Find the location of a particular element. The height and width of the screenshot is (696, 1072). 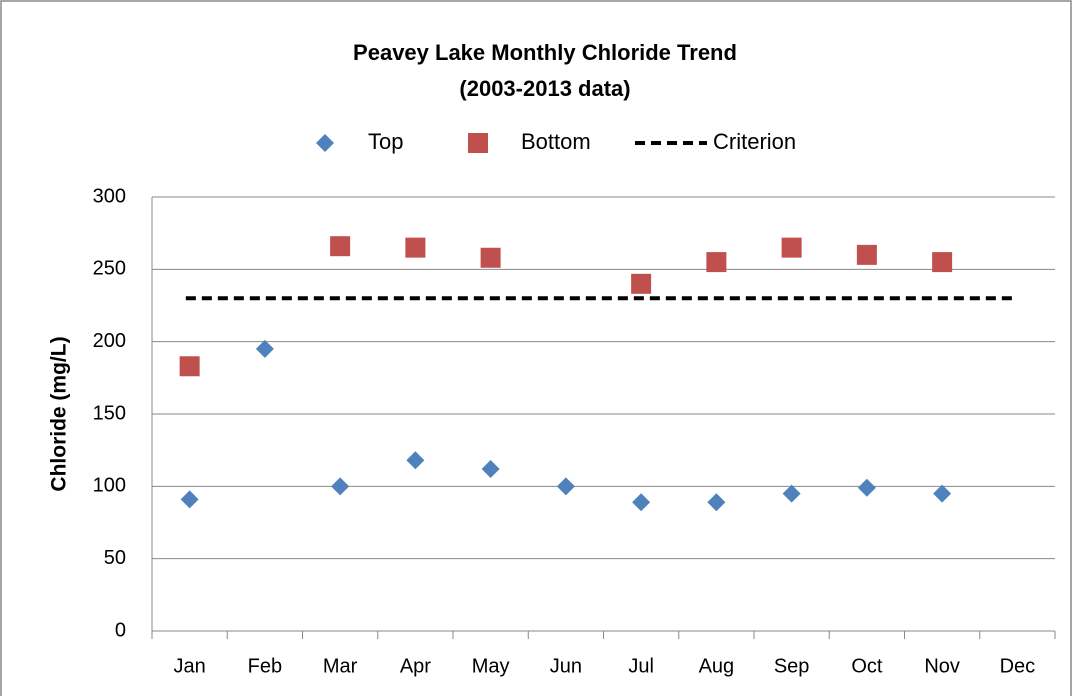

legend-label: Bottom is located at coordinates (556, 141).